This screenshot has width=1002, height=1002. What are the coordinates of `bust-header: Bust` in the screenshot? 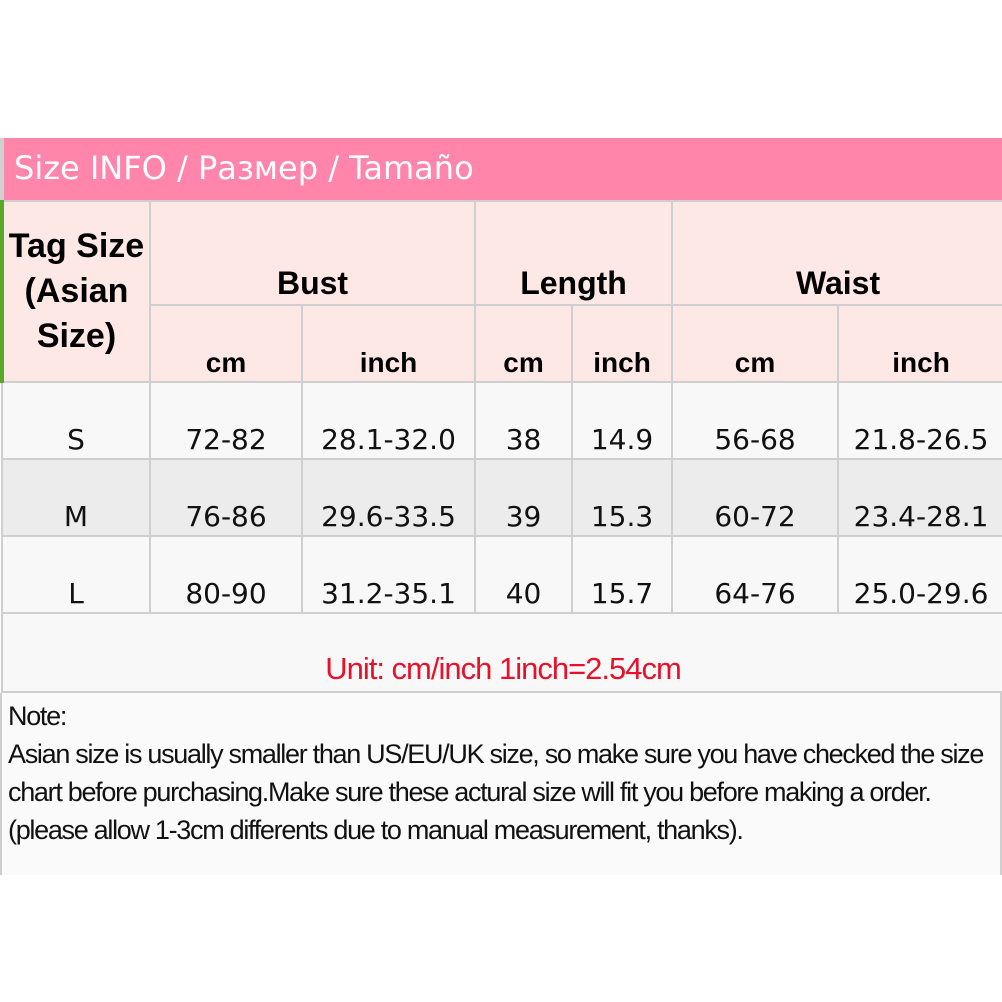 It's located at (312, 253).